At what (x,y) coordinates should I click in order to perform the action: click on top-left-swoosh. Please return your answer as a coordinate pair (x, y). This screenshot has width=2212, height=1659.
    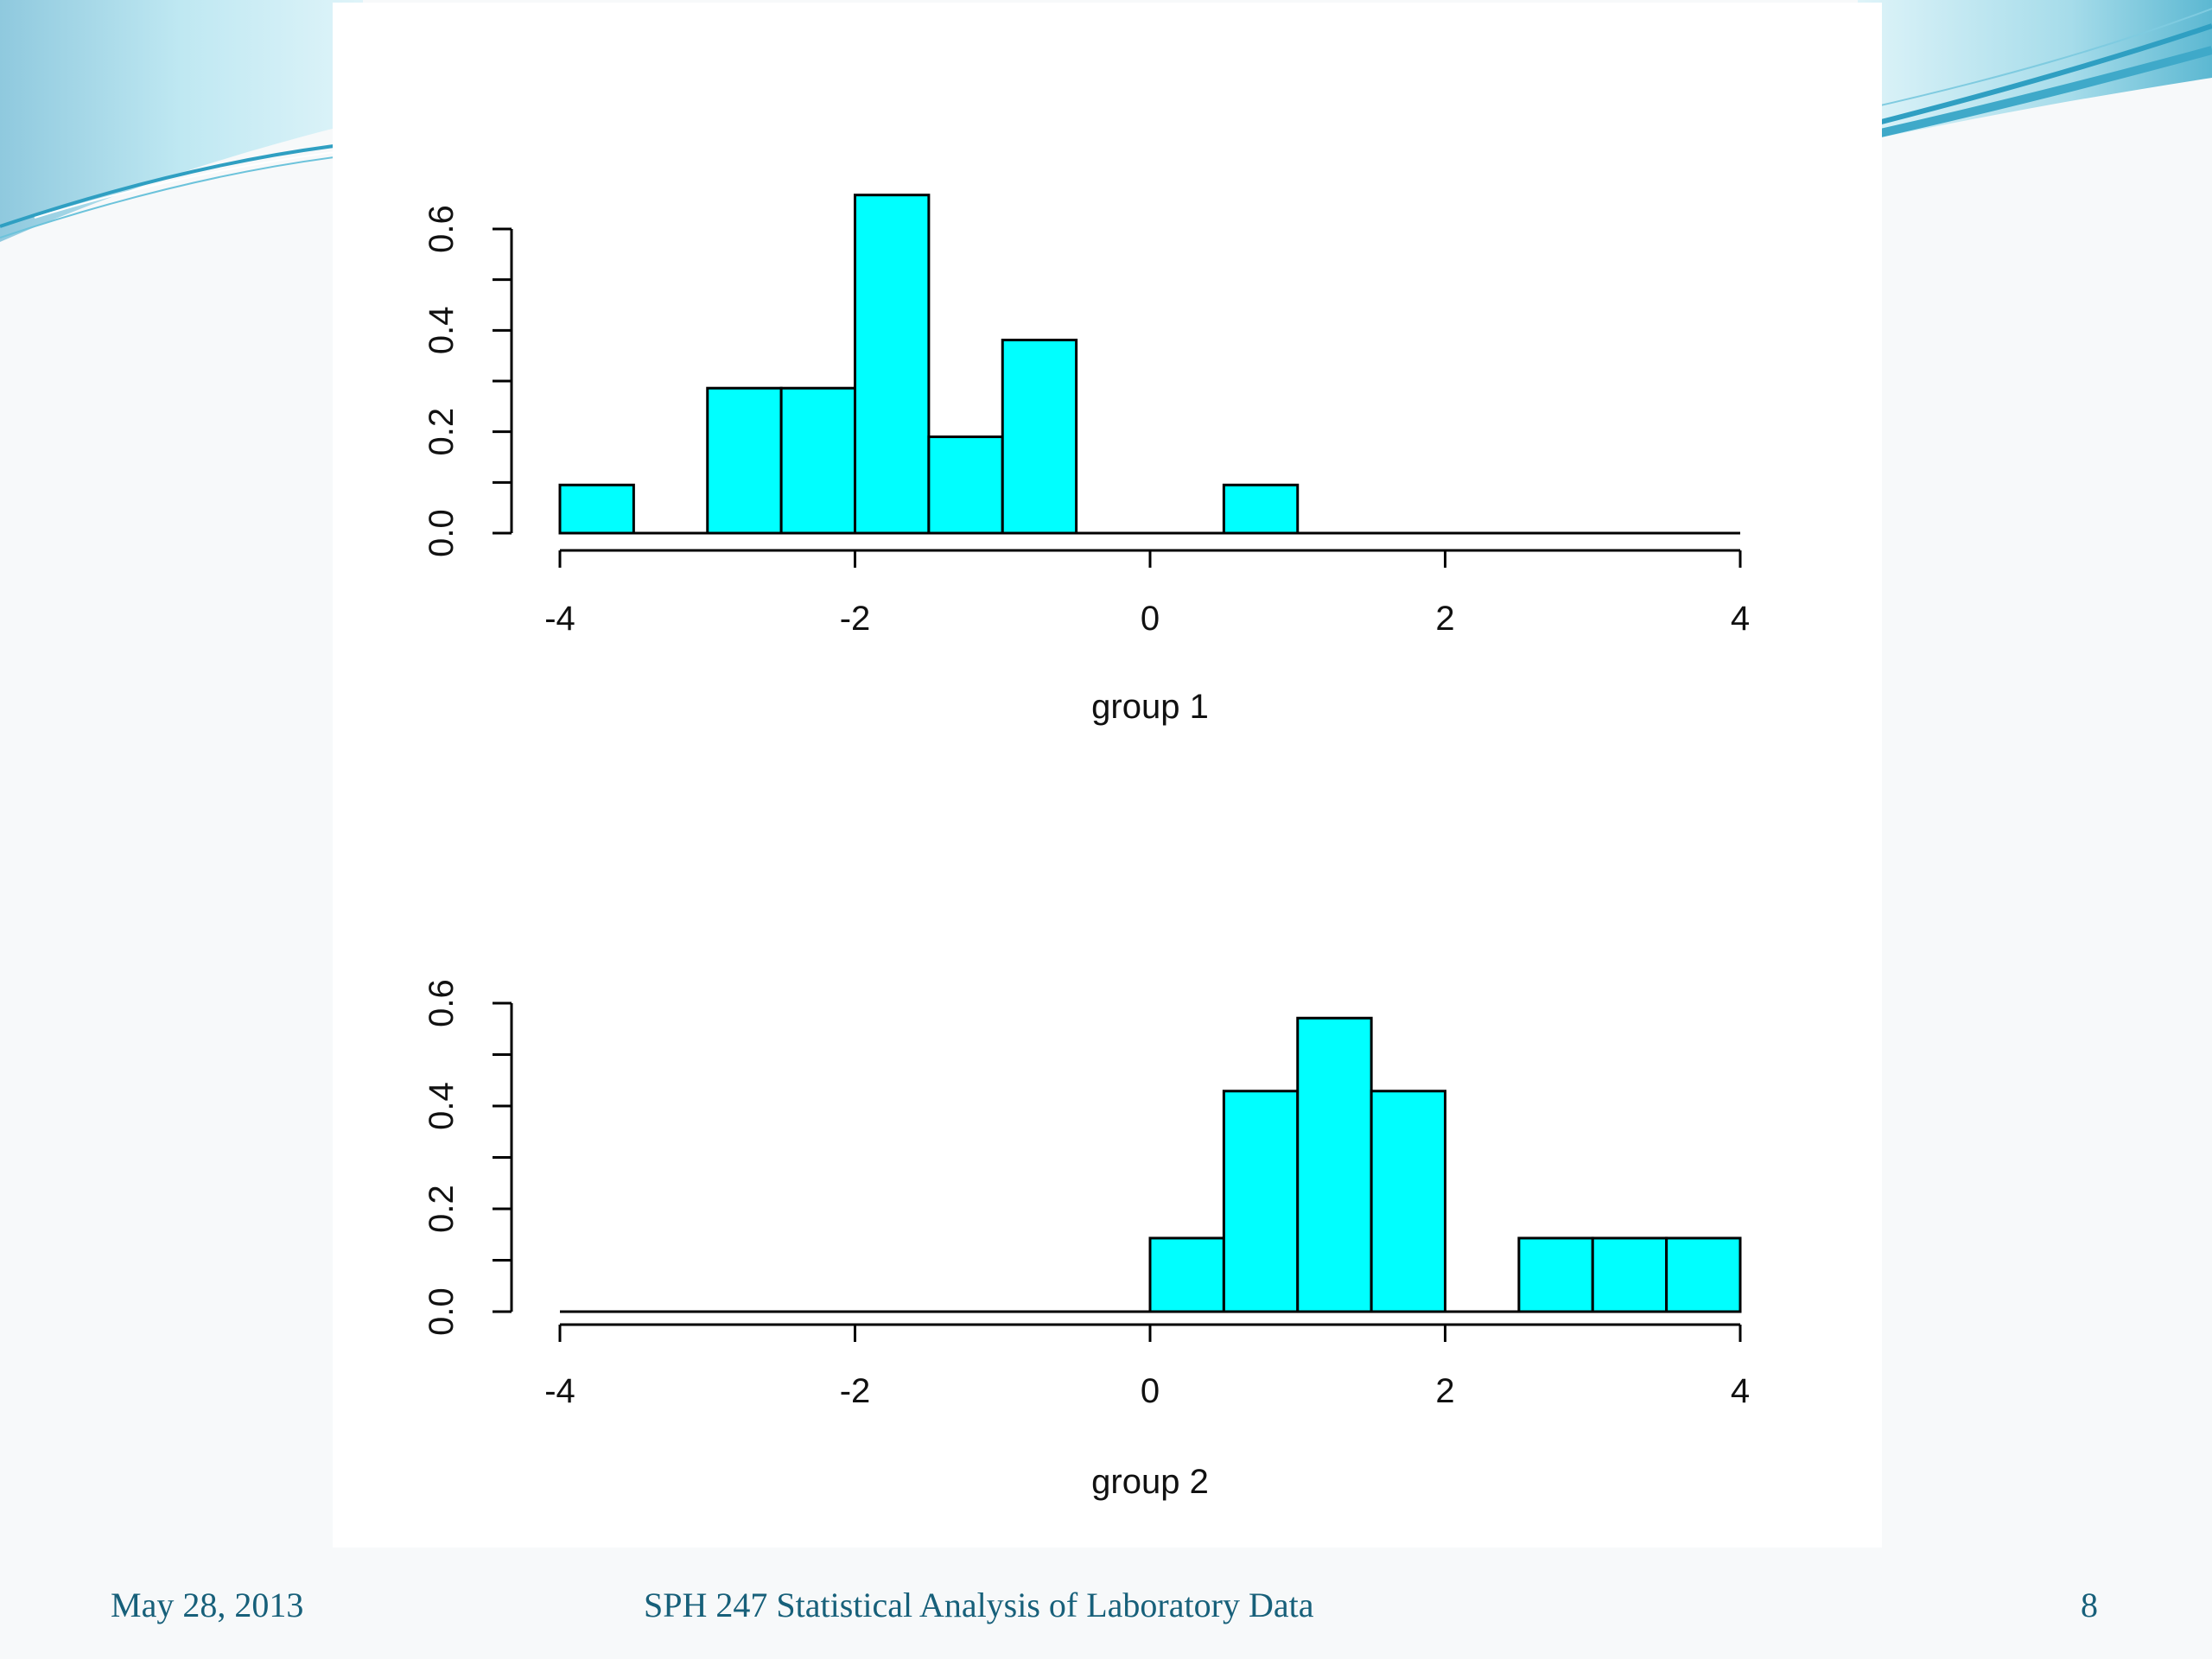
    Looking at the image, I should click on (182, 121).